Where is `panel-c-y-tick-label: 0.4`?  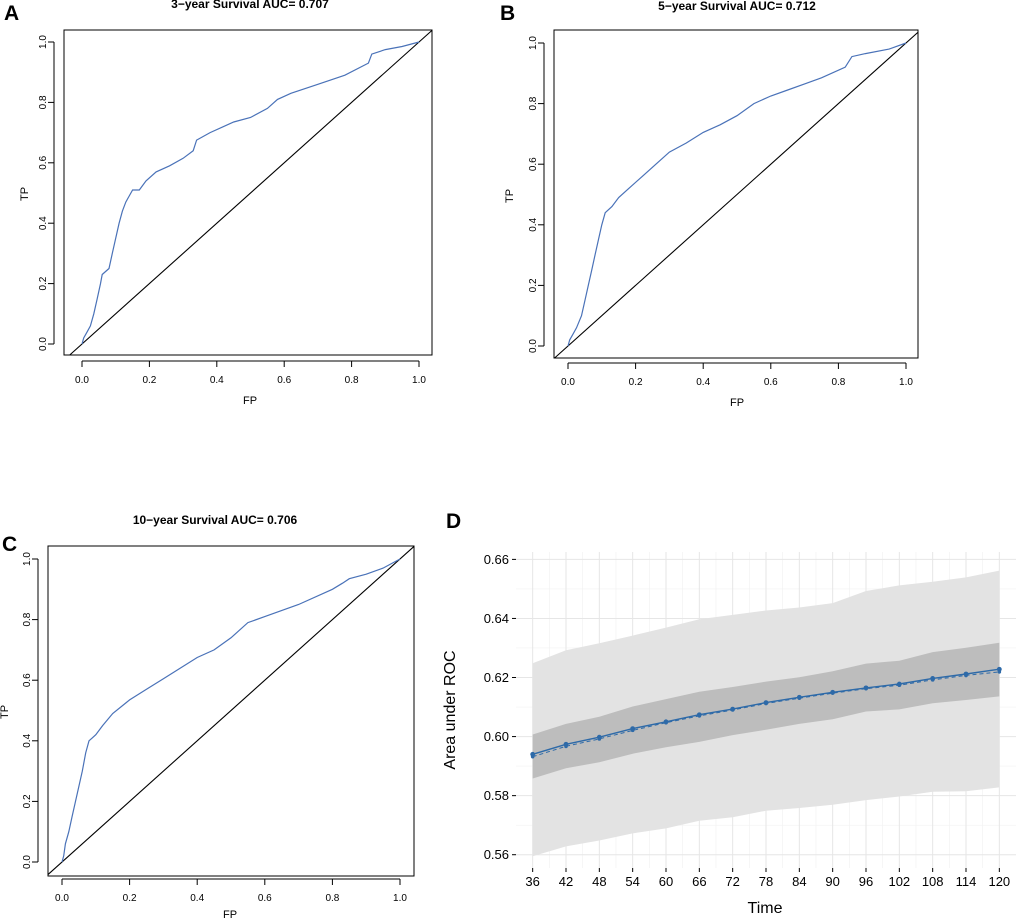 panel-c-y-tick-label: 0.4 is located at coordinates (27, 740).